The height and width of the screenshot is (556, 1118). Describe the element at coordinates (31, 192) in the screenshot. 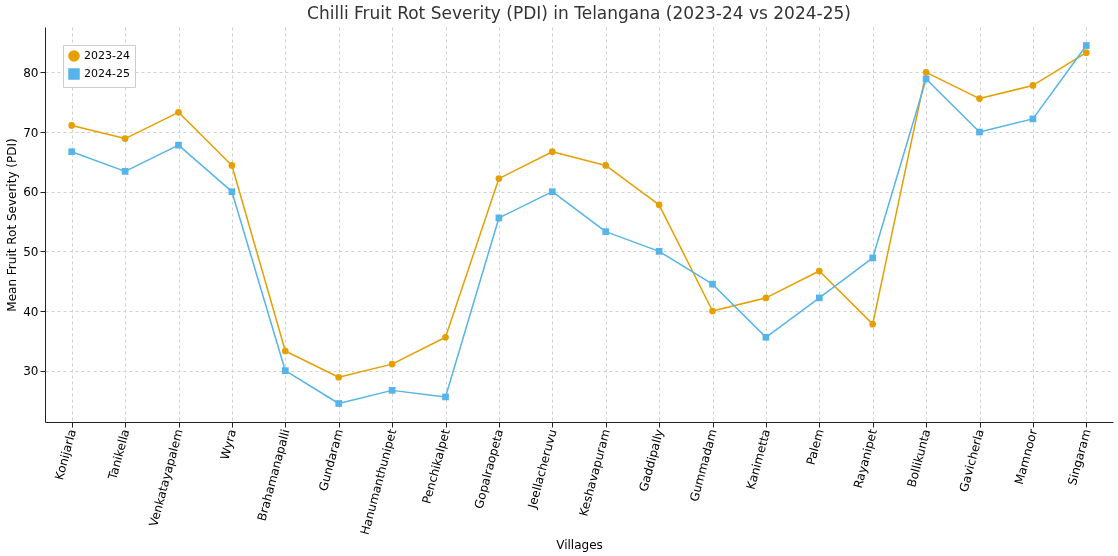

I see `y-tick-label: 60` at that location.